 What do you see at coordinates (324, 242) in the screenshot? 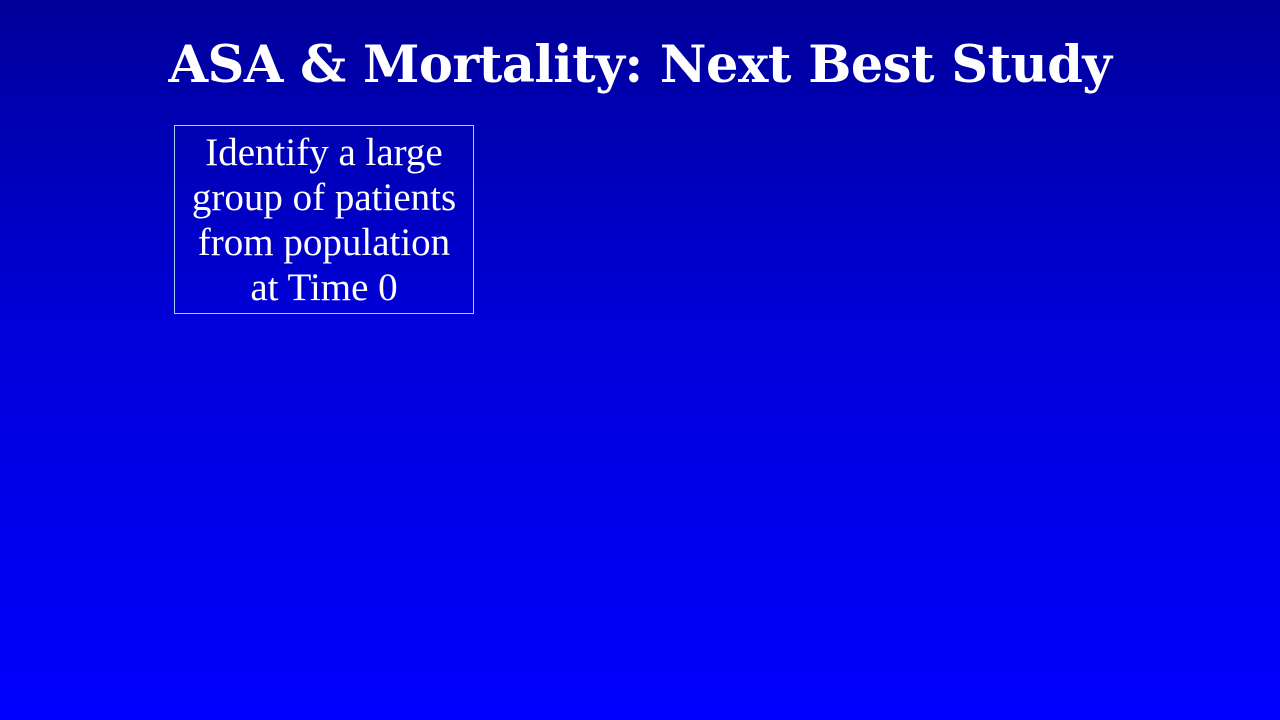
I see `step-box-line: from population` at bounding box center [324, 242].